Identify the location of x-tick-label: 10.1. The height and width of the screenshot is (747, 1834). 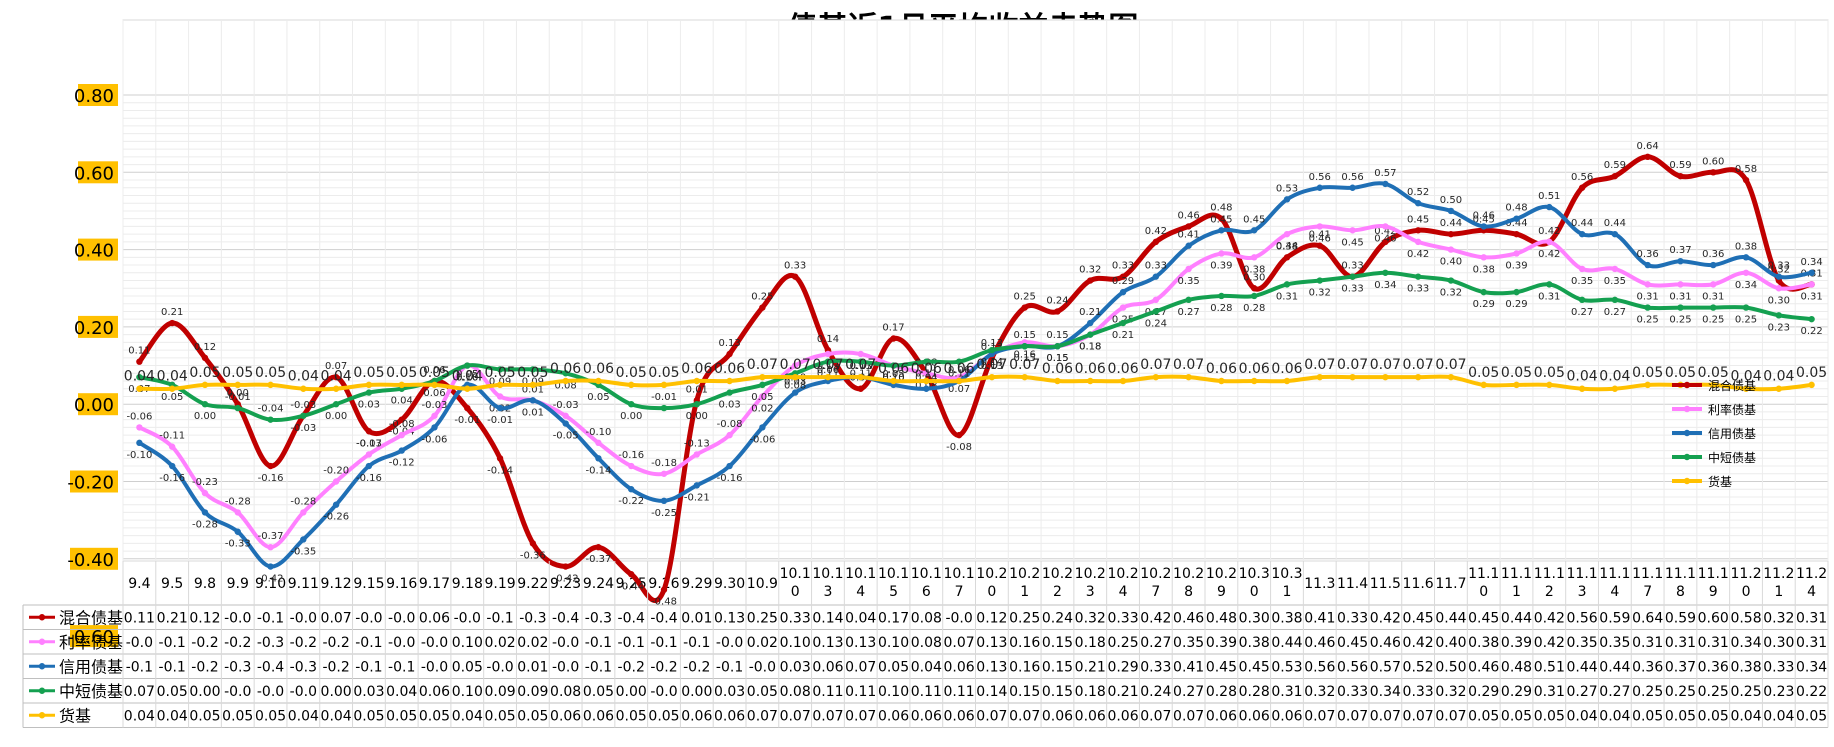
(860, 574).